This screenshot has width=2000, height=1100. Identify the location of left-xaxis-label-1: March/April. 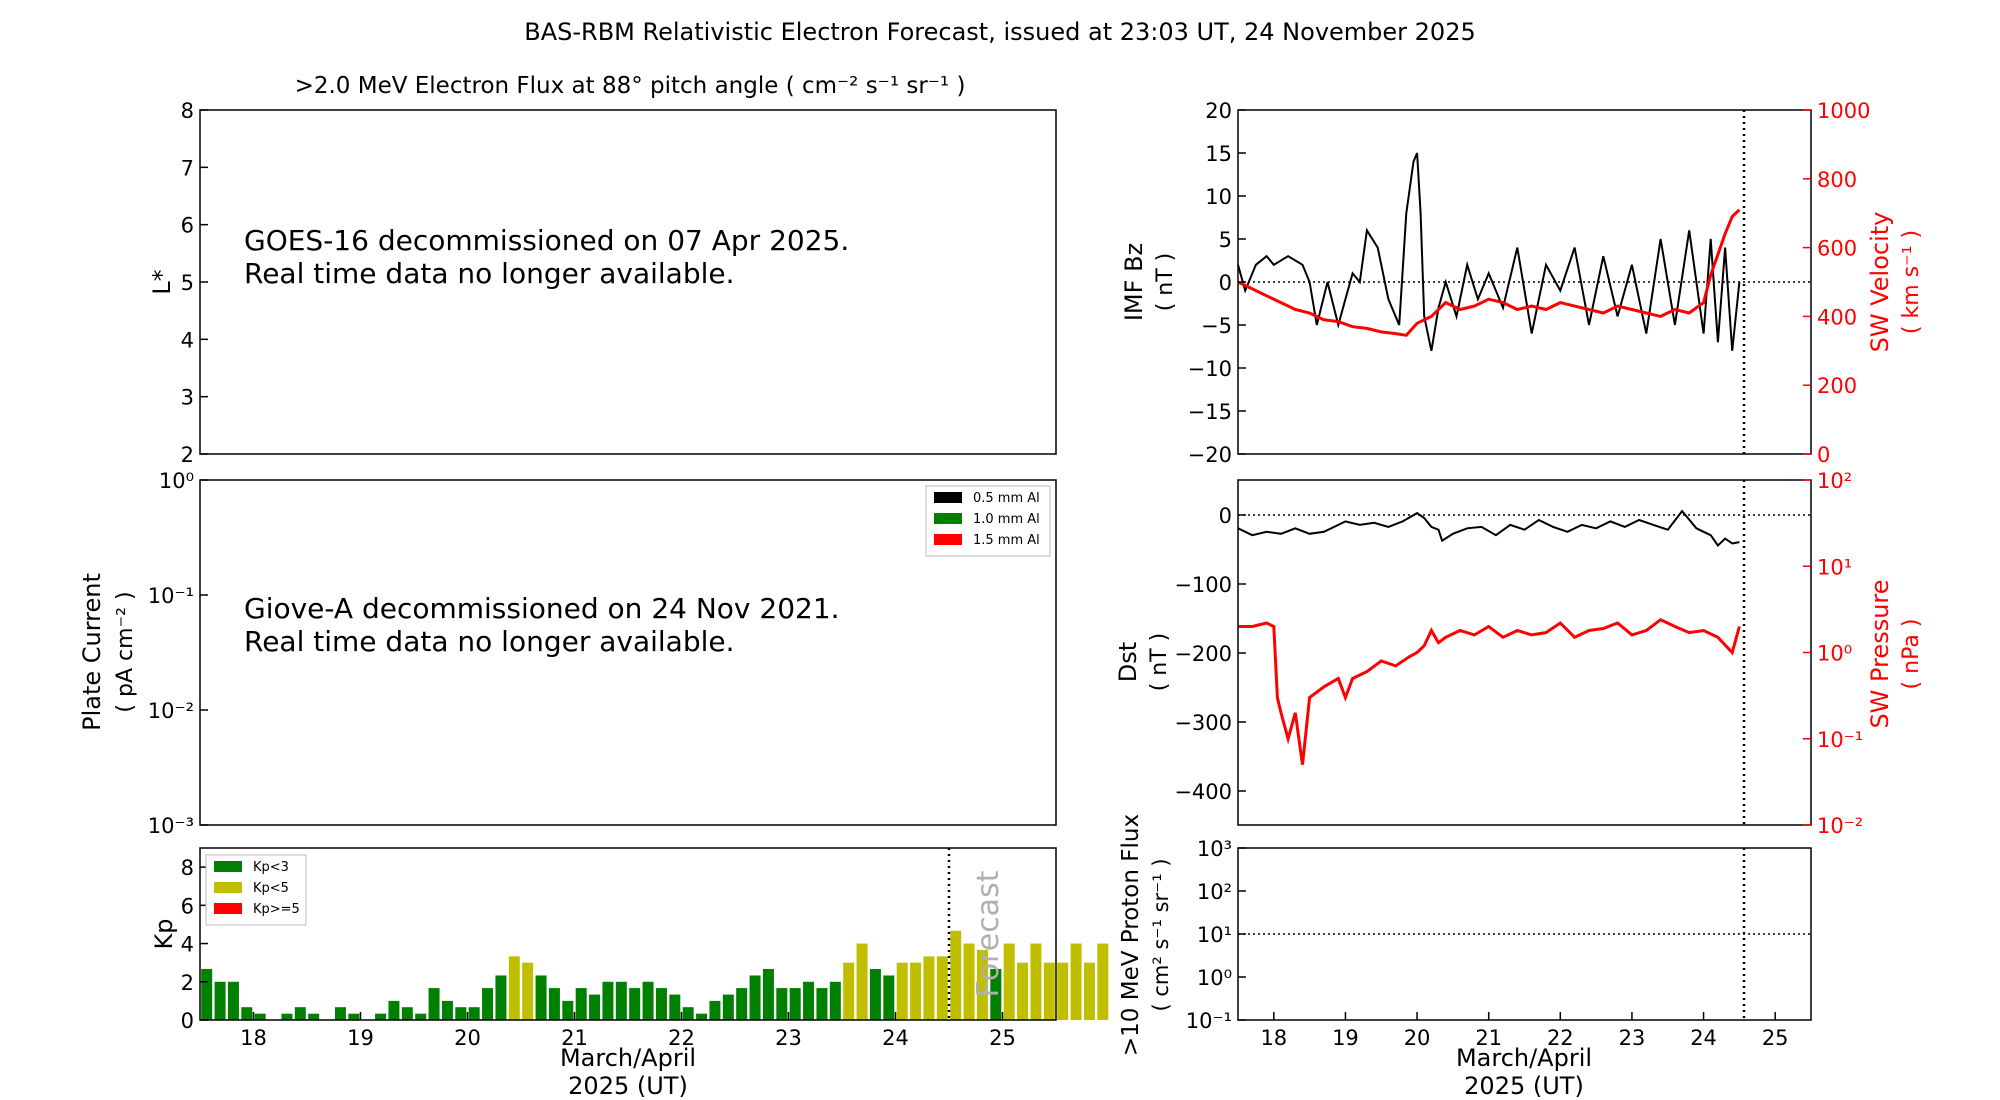
(628, 1058).